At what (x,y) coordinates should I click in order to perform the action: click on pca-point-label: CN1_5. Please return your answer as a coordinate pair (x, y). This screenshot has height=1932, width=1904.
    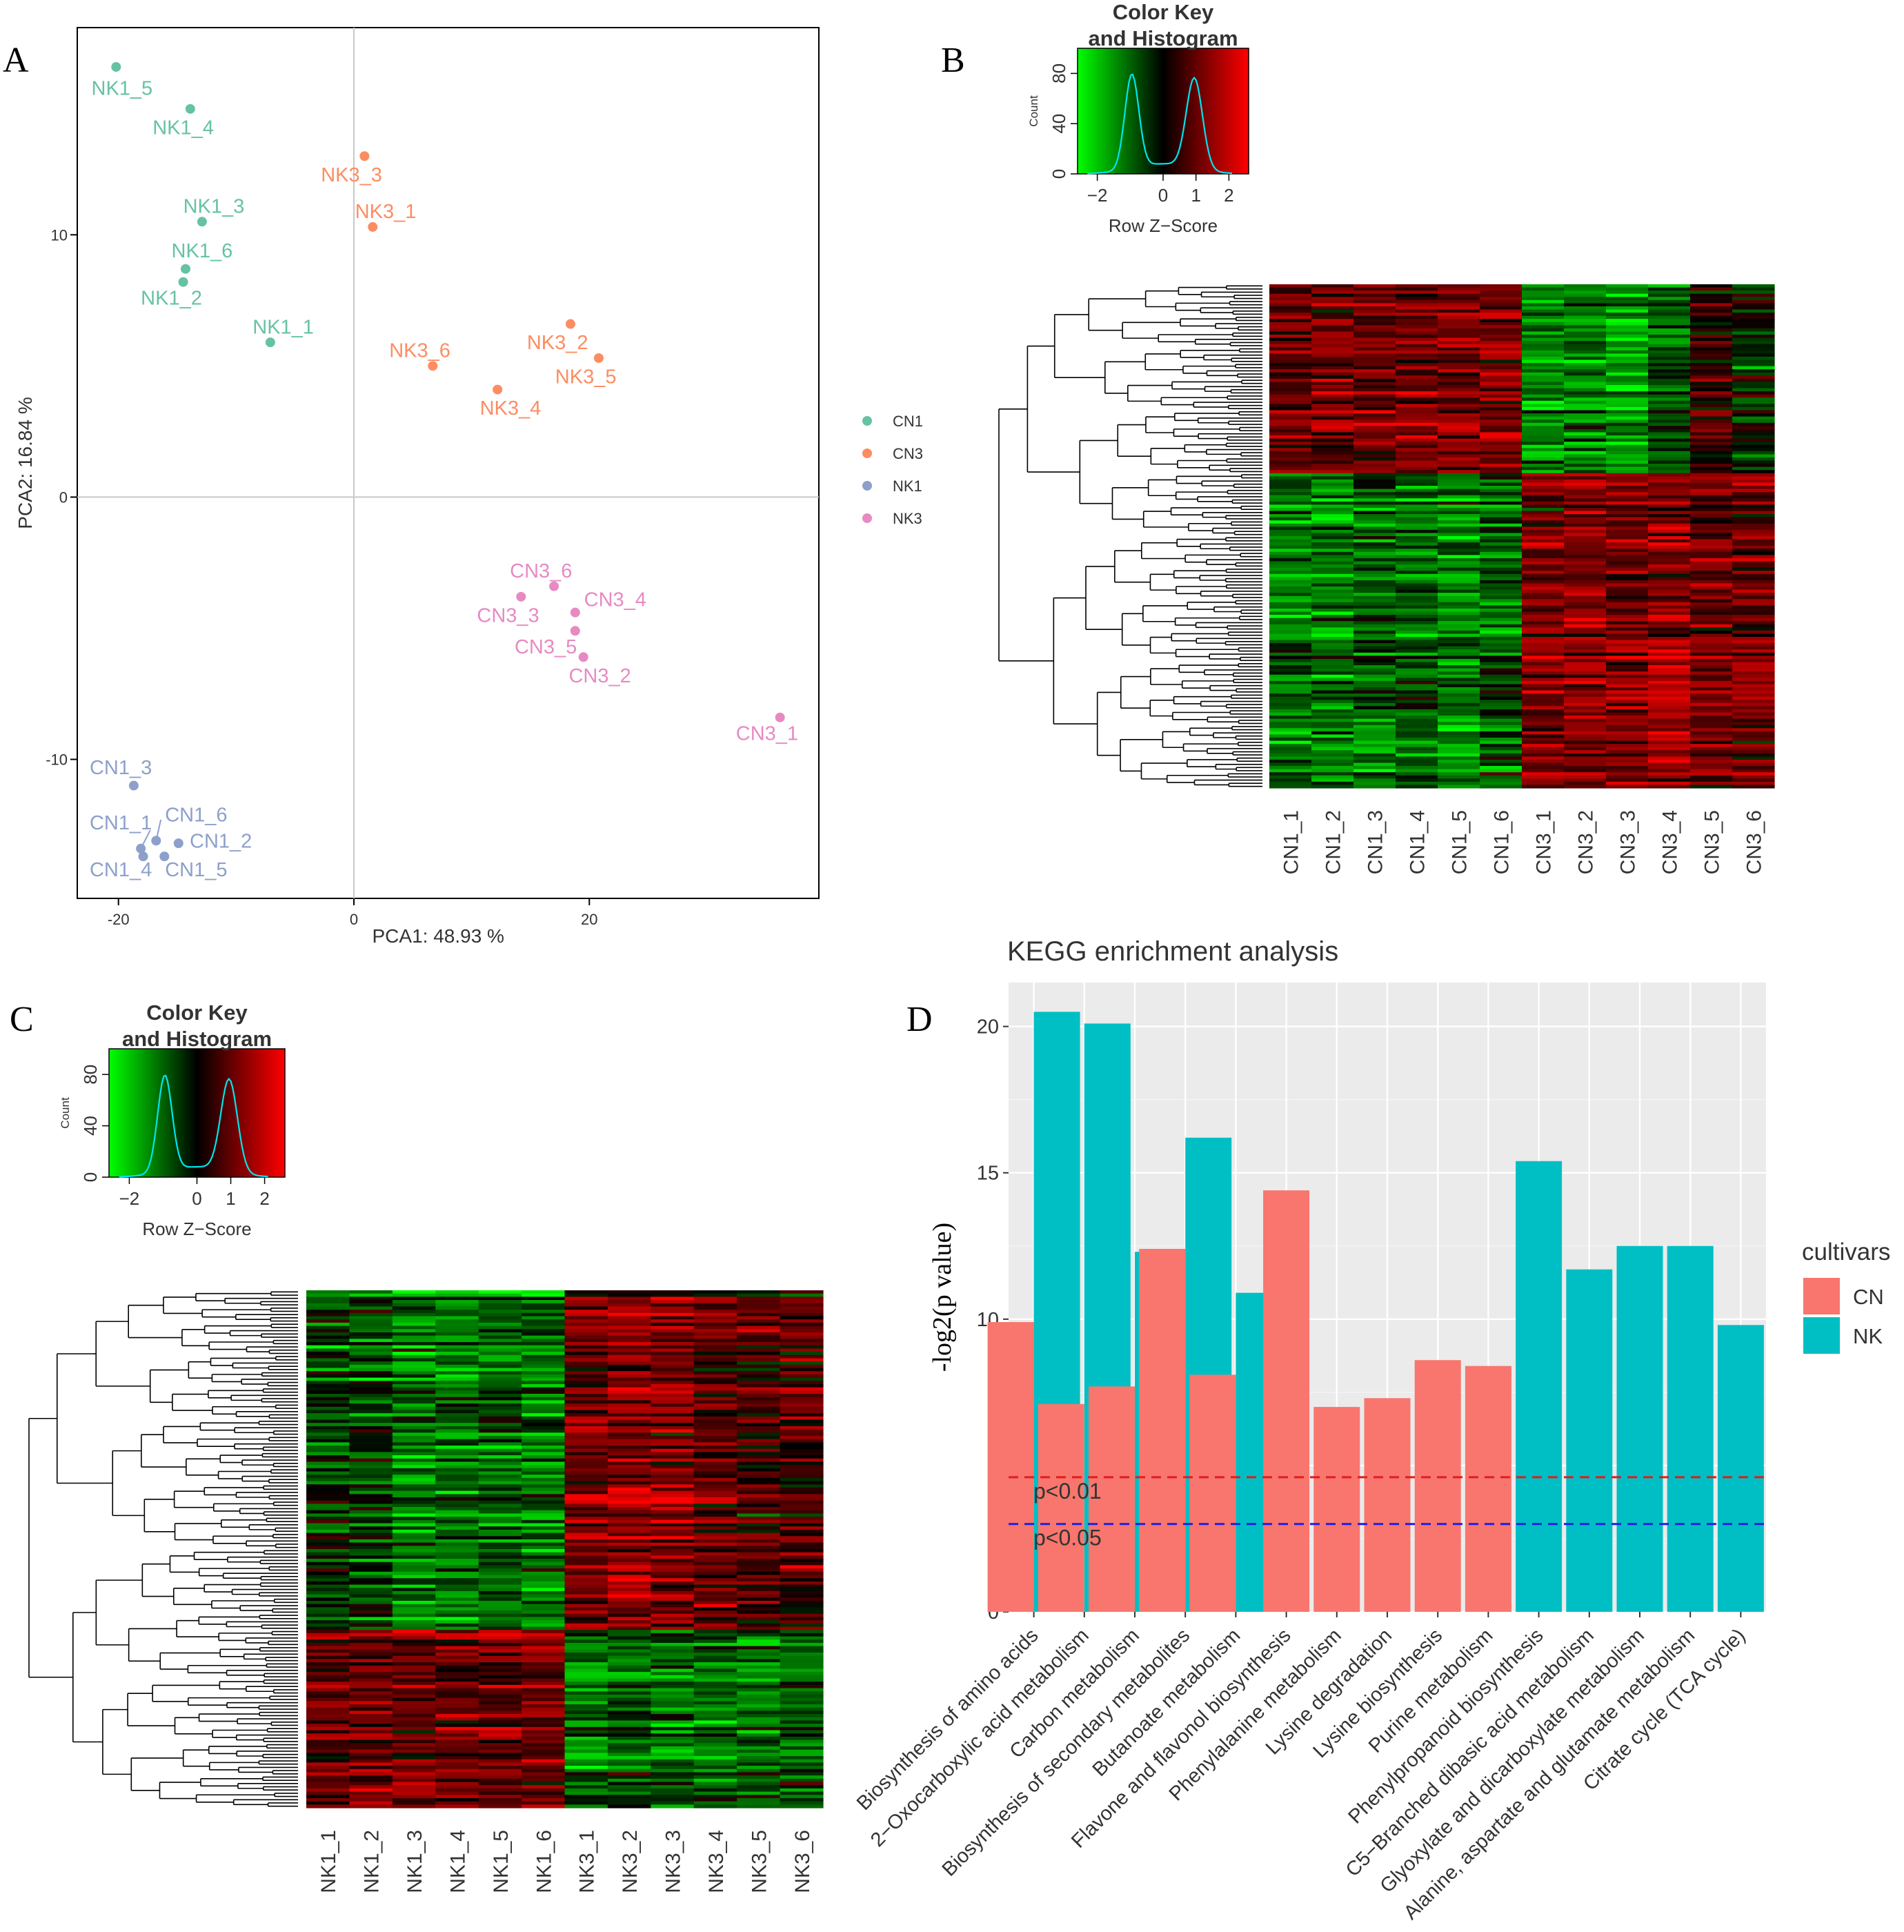
    Looking at the image, I should click on (196, 870).